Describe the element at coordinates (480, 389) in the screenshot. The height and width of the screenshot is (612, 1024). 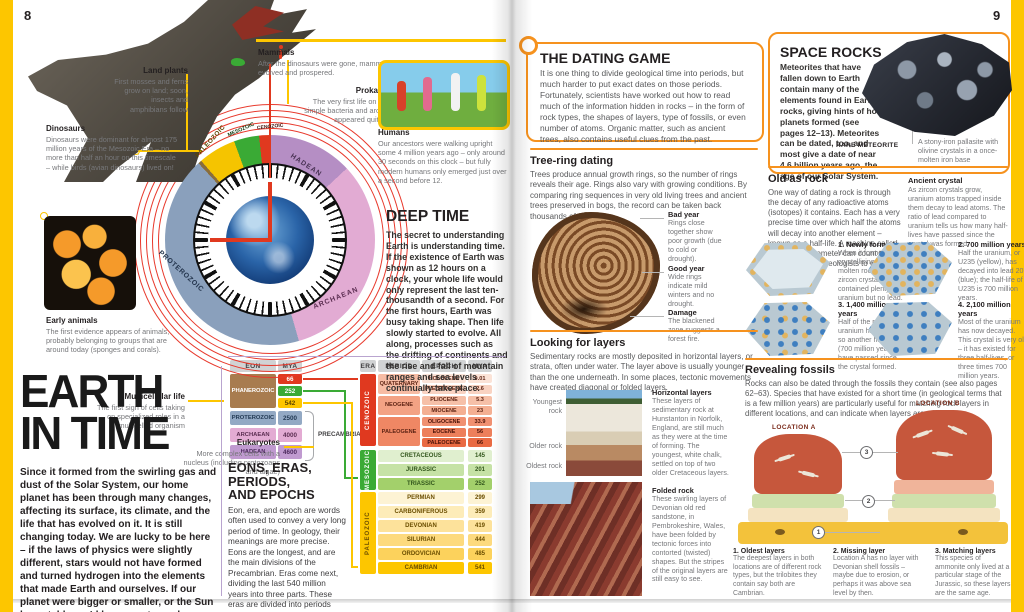
I see `mya-cell: 2.6` at that location.